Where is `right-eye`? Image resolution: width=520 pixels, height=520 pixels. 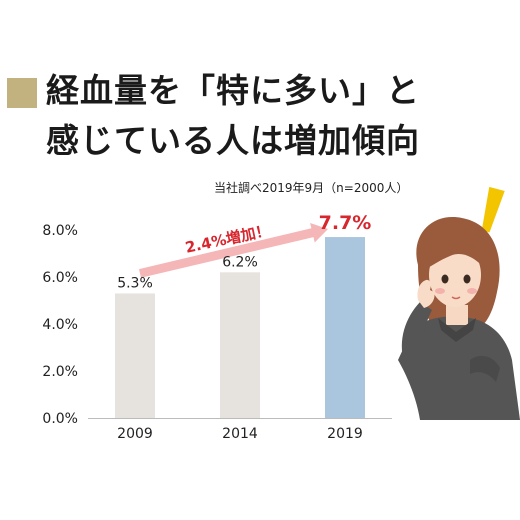 right-eye is located at coordinates (467, 279).